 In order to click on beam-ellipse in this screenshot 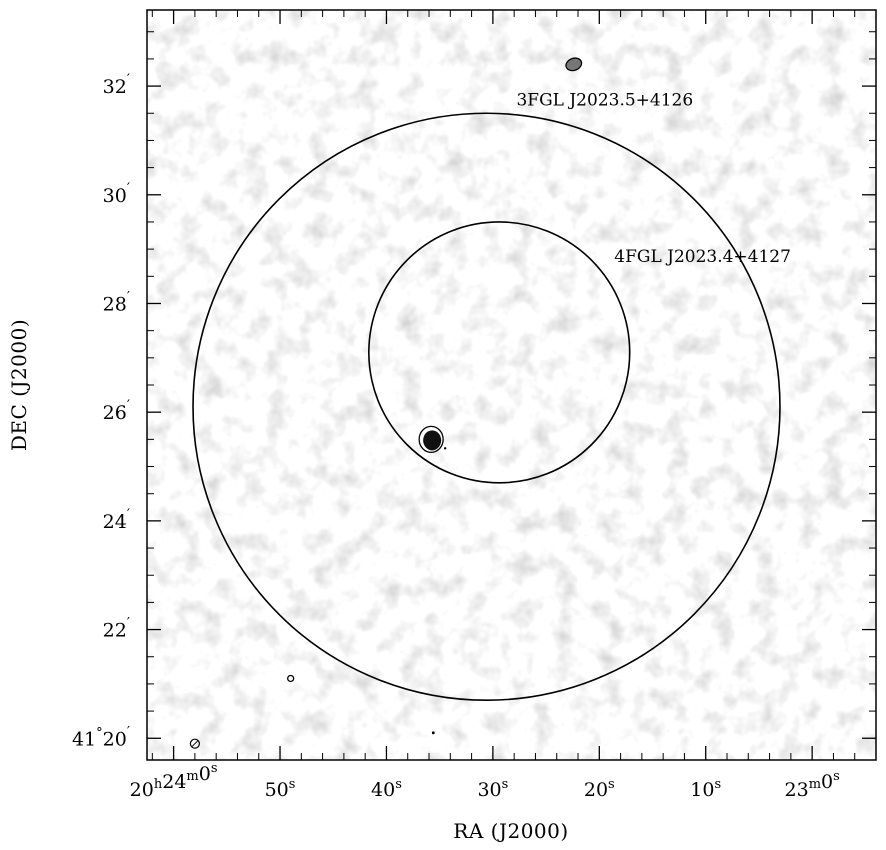, I will do `click(194, 743)`.